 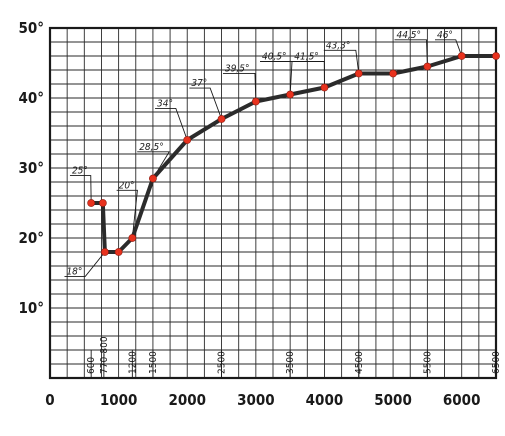 I want to click on x-tick-label: 2000, so click(x=187, y=400).